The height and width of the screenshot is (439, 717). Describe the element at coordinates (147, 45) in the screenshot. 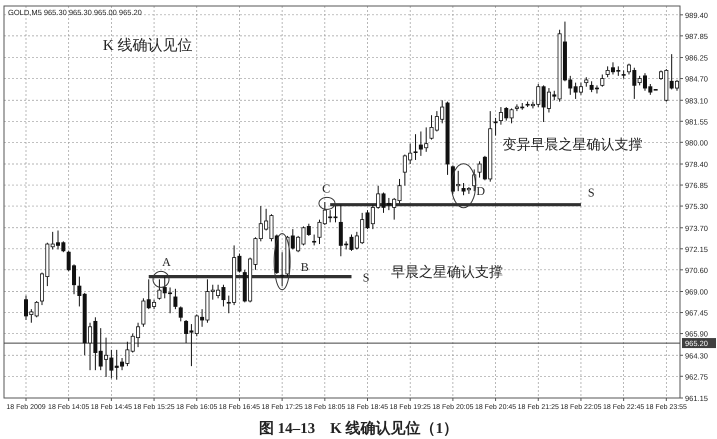

I see `annotation: K 线确认见位` at that location.